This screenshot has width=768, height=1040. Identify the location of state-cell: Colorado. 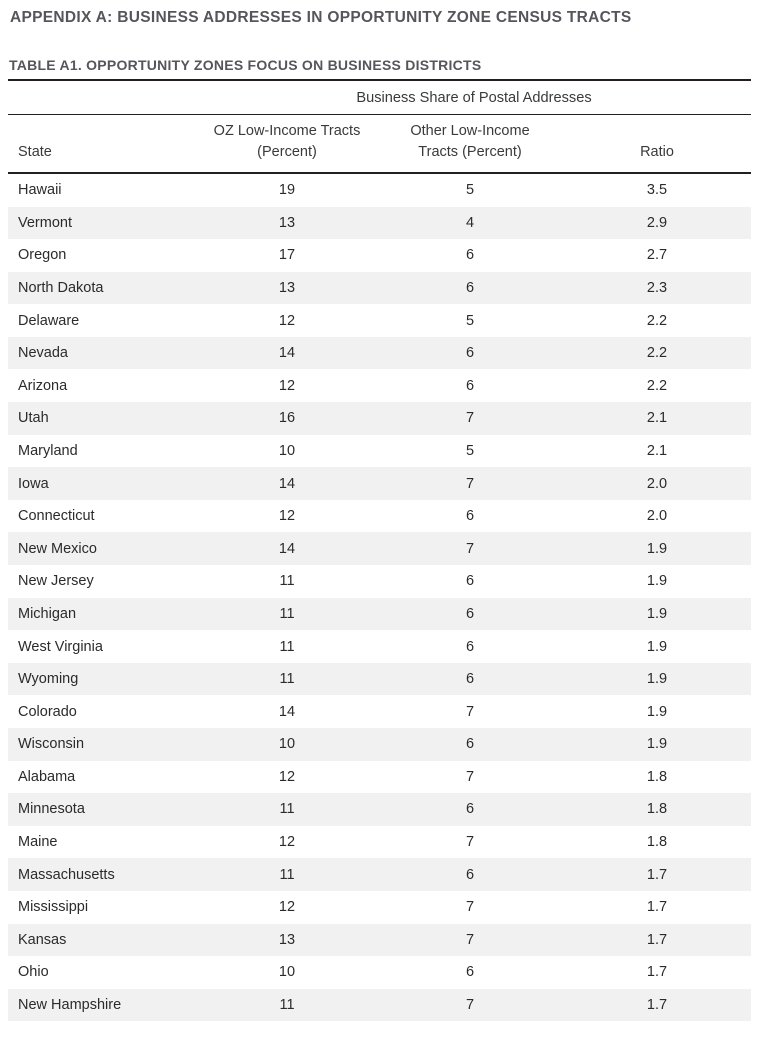
(47, 711).